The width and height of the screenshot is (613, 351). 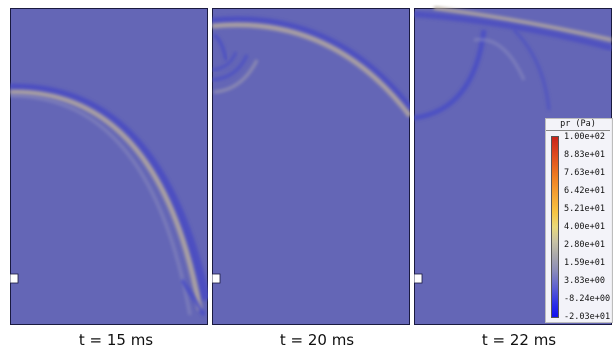 I want to click on legend-tick-label: 3.83e+00, so click(x=584, y=281).